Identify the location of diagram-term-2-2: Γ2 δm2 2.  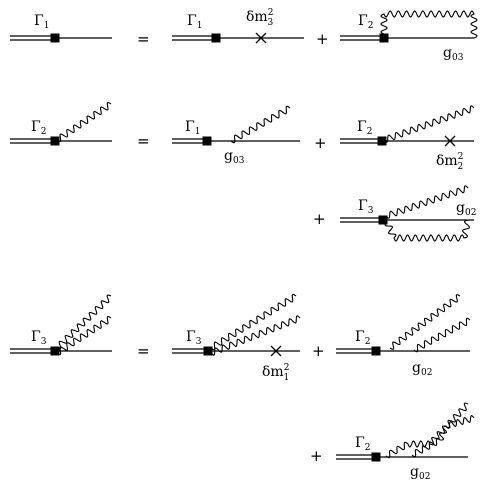
(407, 138).